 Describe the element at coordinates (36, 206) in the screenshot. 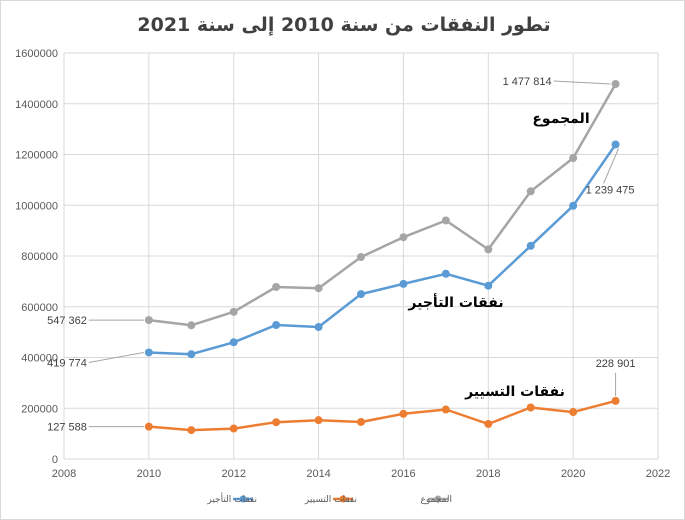

I see `y-tick-label: 1000000` at that location.